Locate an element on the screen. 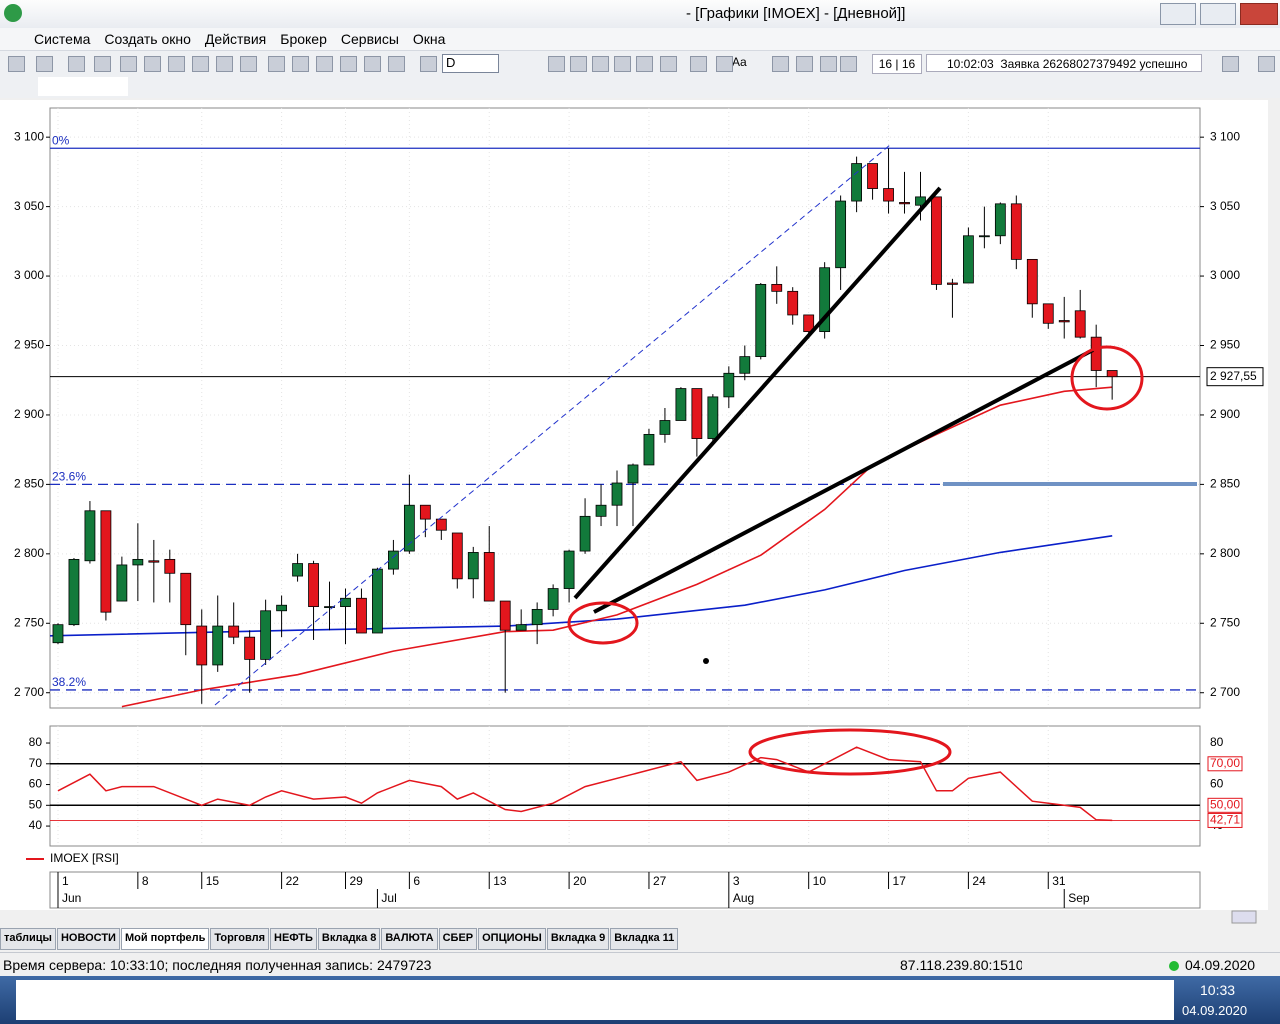 Image resolution: width=1280 pixels, height=1024 pixels. rsi-level-label: 70,00 is located at coordinates (1225, 763).